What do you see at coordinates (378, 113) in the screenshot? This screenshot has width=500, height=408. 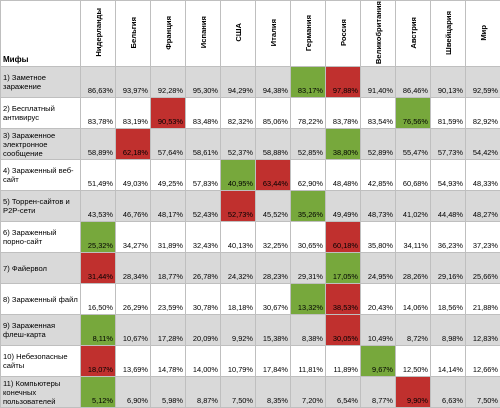 I see `value-cell: 83,54%` at bounding box center [378, 113].